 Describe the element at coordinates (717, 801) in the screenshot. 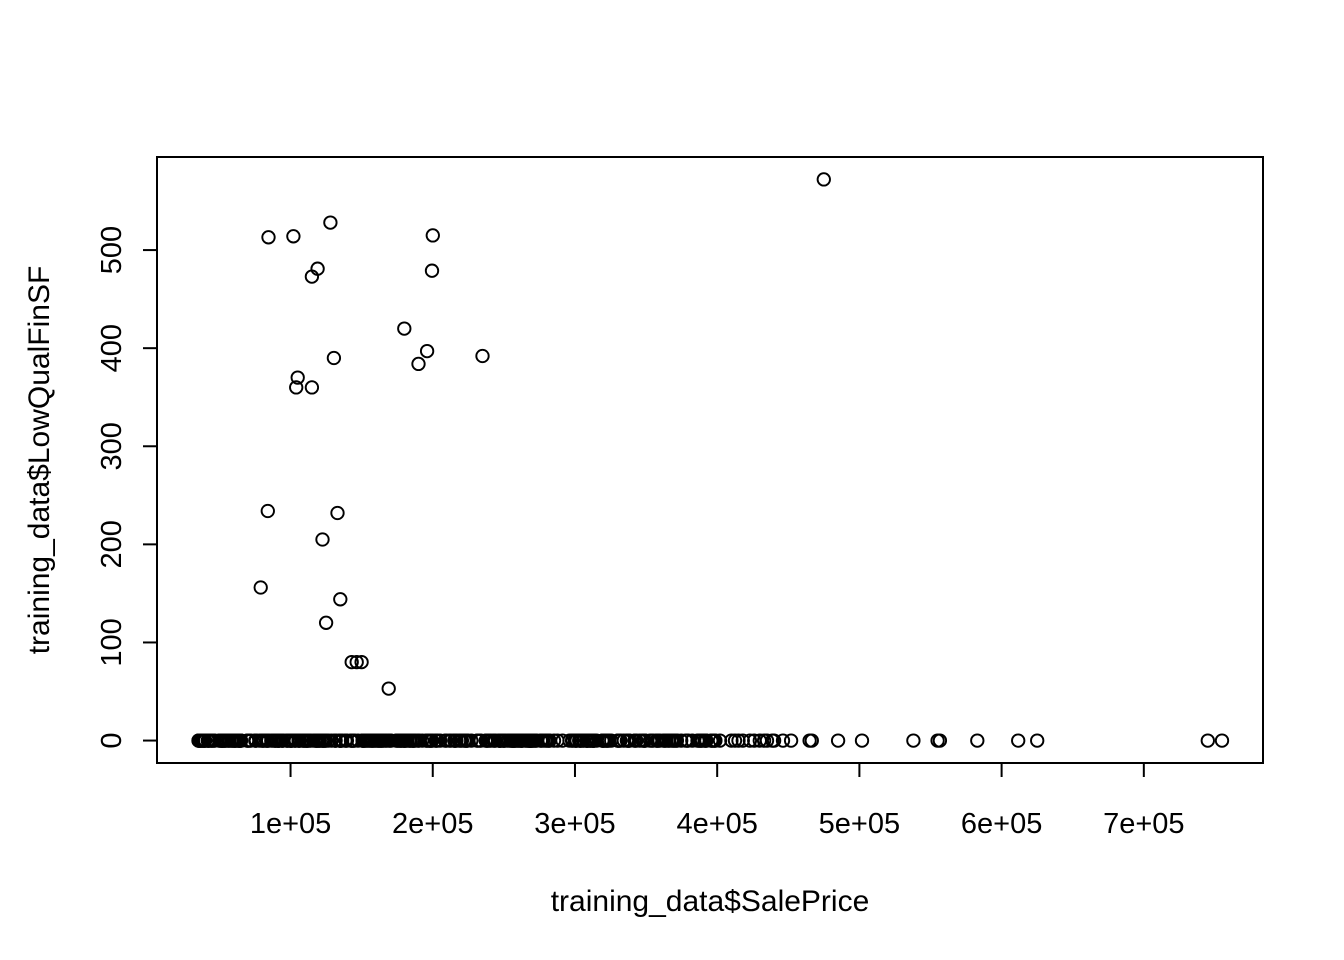

I see `x-axis: 1e+05 2e+05 3e+05 4e+05 5e+05 6e+05 7e+05` at that location.